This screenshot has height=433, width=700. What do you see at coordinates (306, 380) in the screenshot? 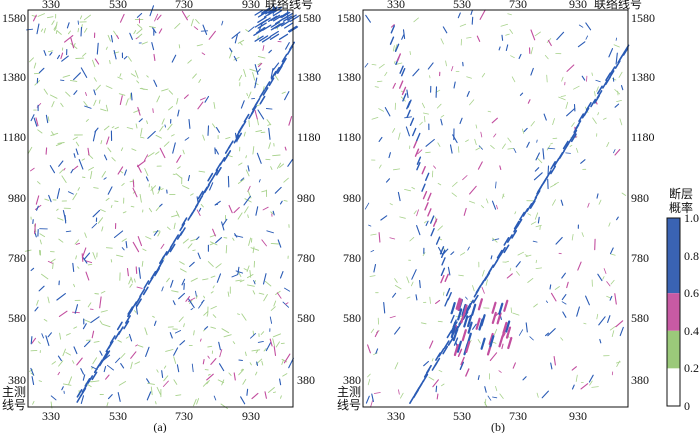
I see `panel-a-right-tick: 380` at bounding box center [306, 380].